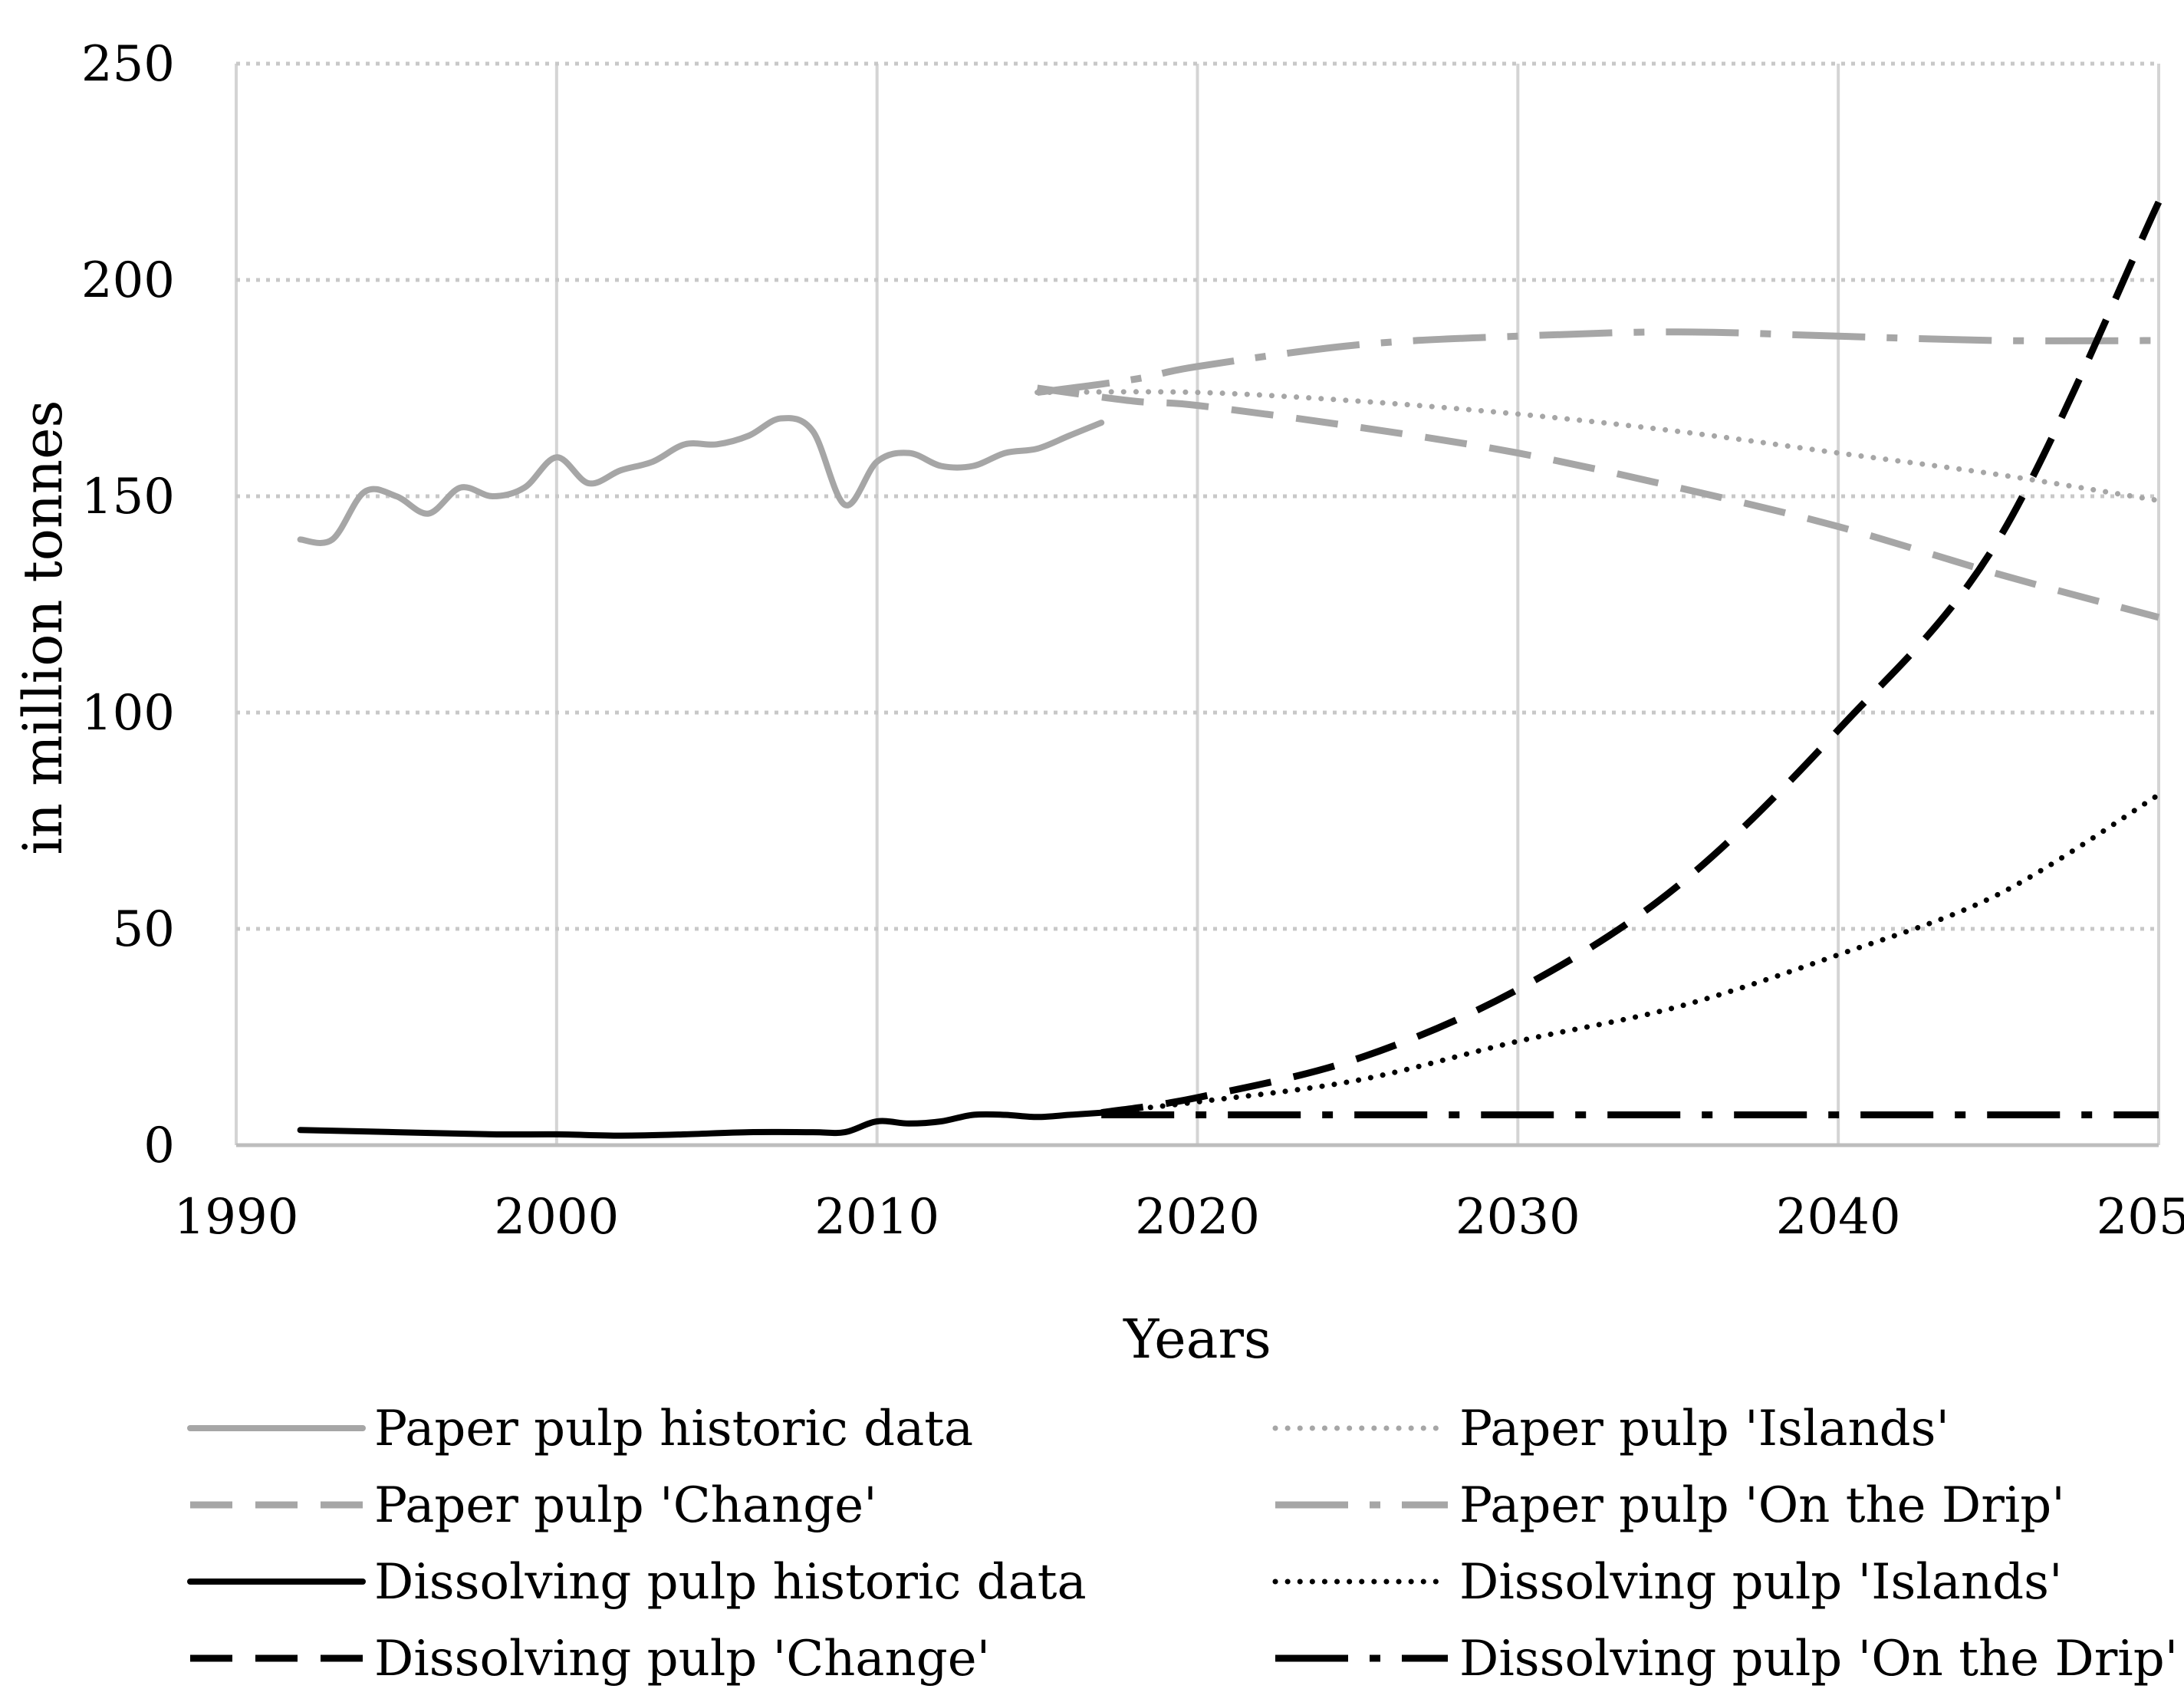  I want to click on y-tick-label: 0, so click(159, 1146).